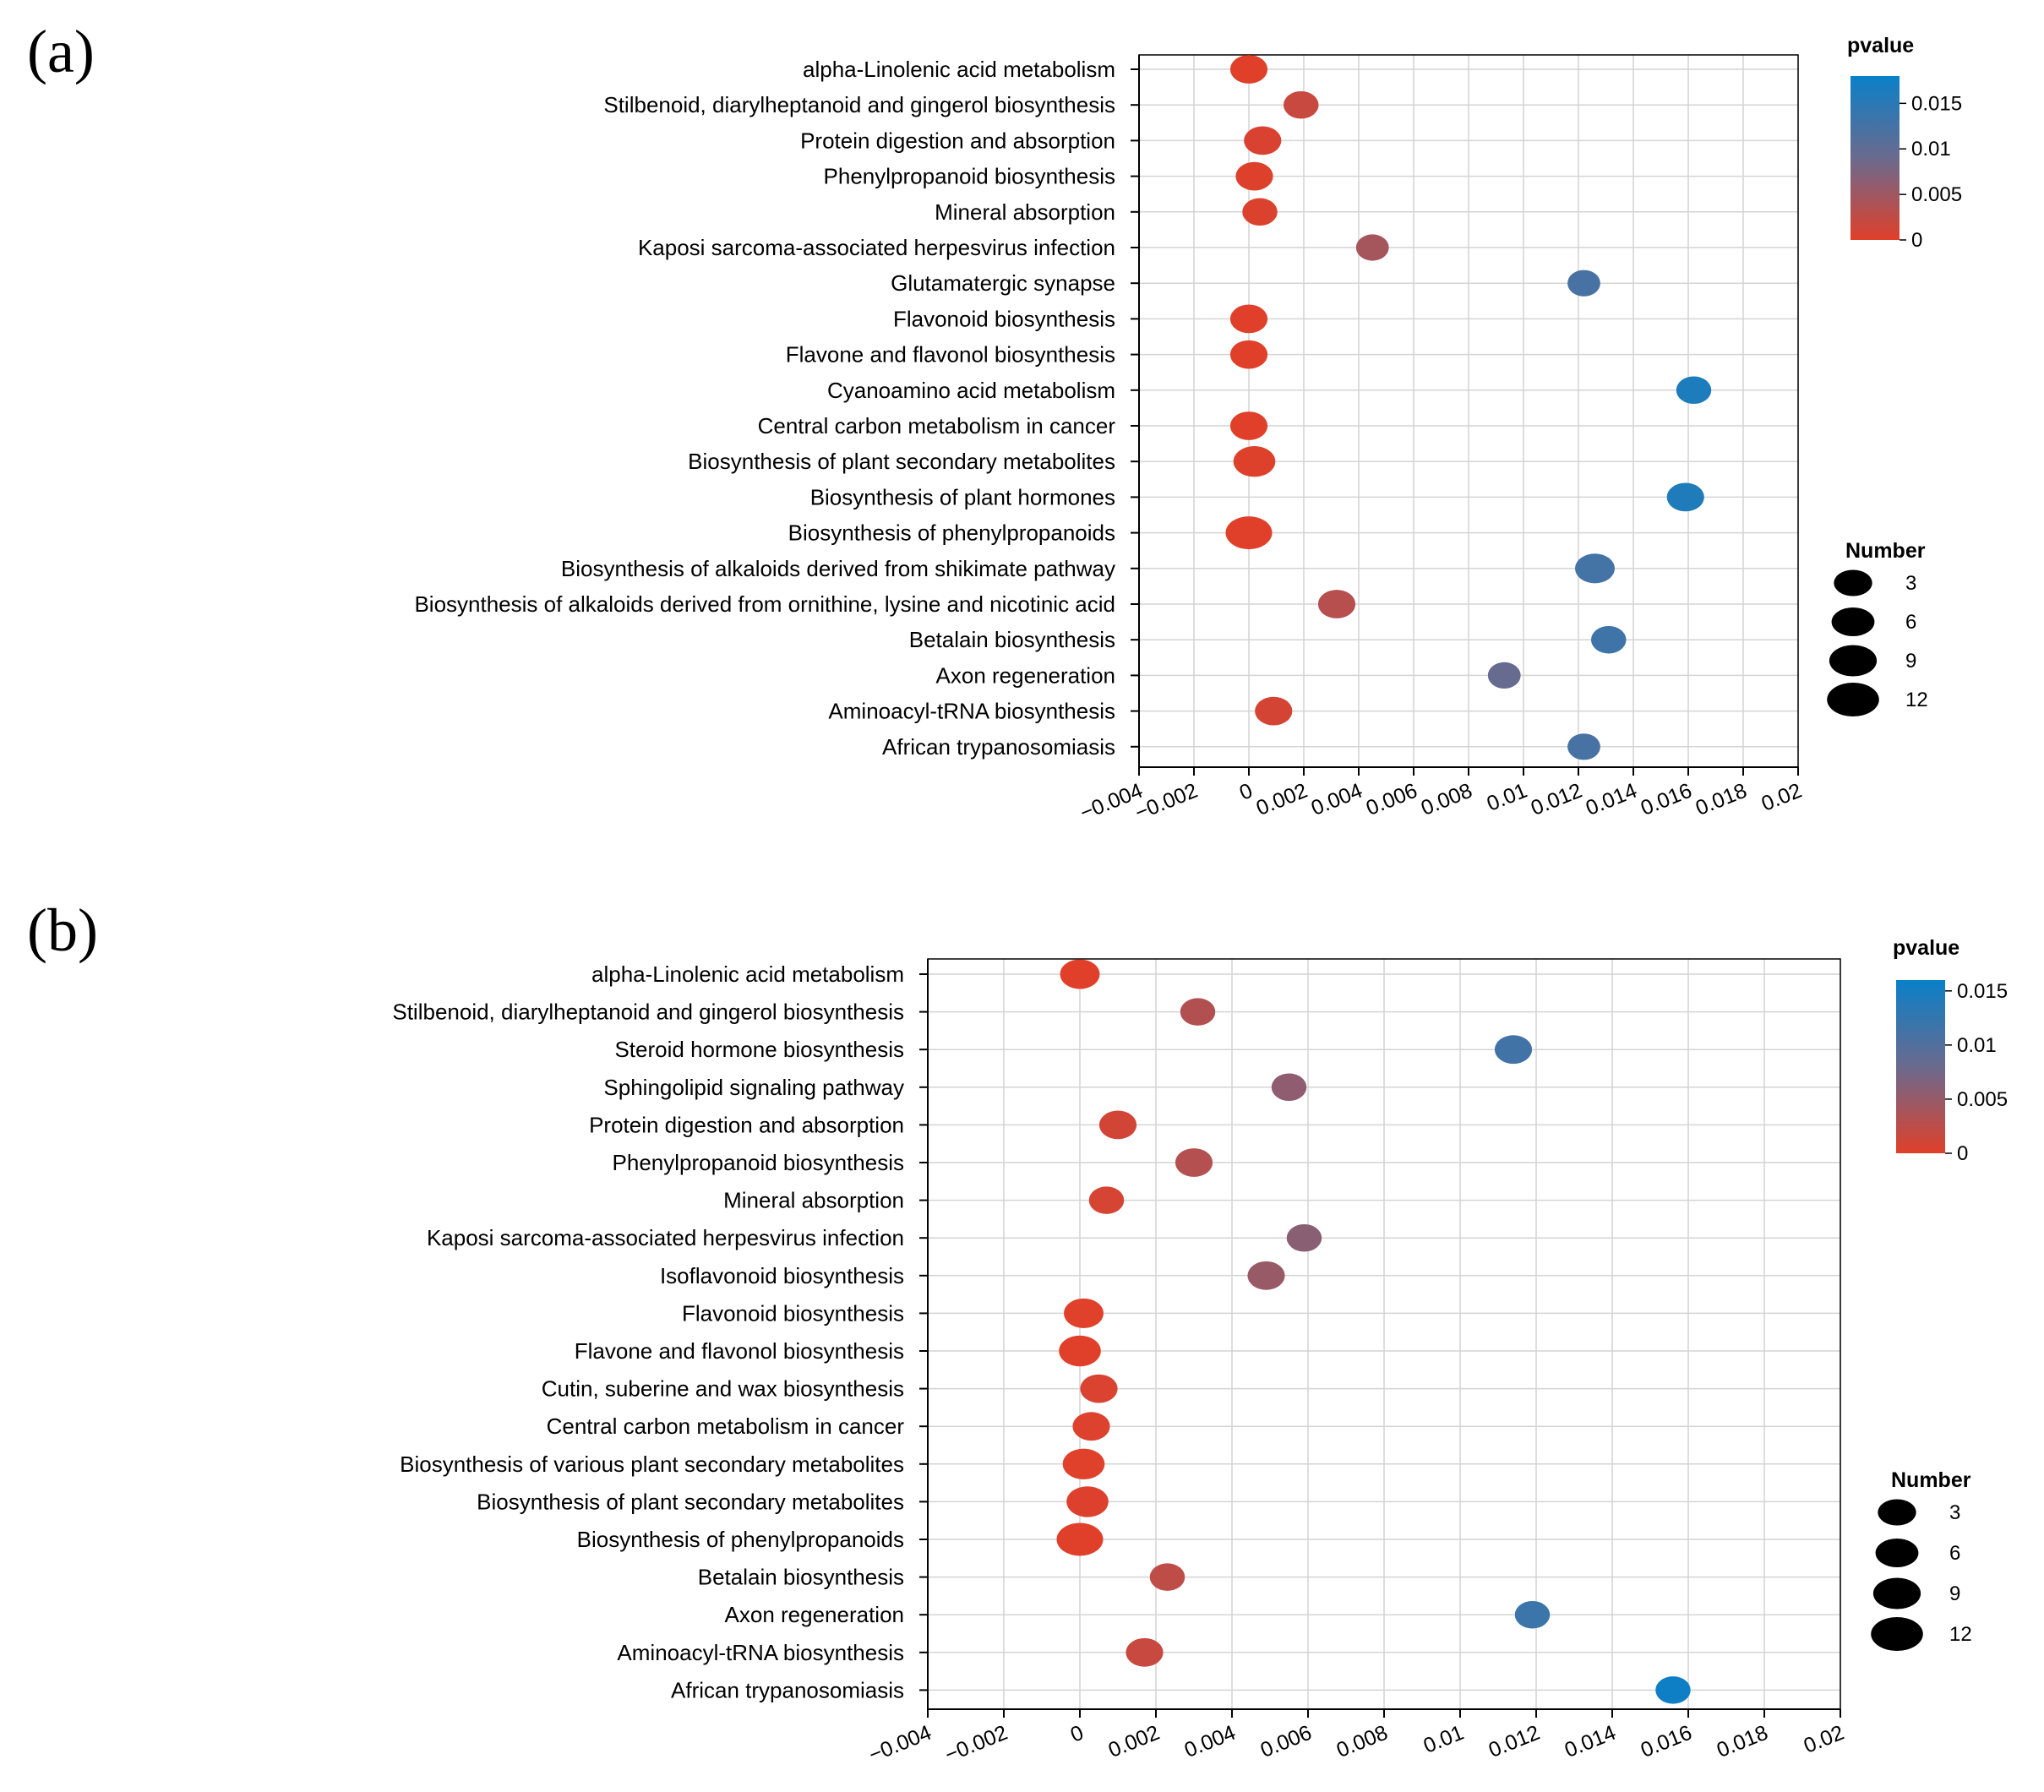  I want to click on x-tick-label: 0.014, so click(1612, 799).